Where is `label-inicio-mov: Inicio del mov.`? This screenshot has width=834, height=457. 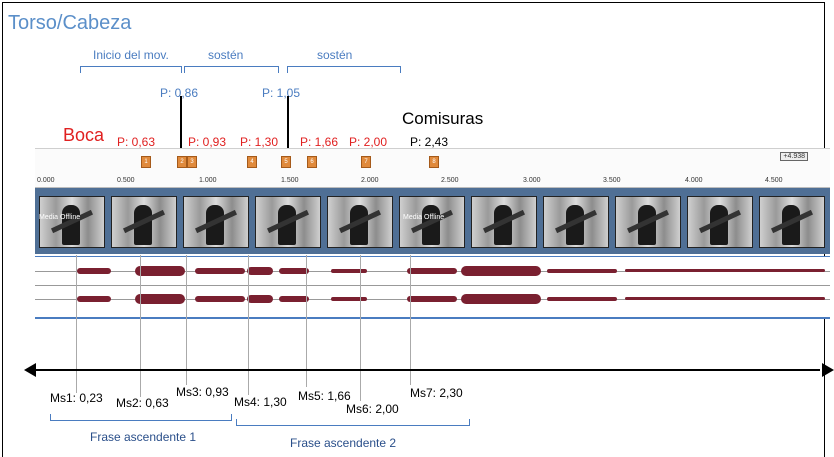 label-inicio-mov: Inicio del mov. is located at coordinates (131, 55).